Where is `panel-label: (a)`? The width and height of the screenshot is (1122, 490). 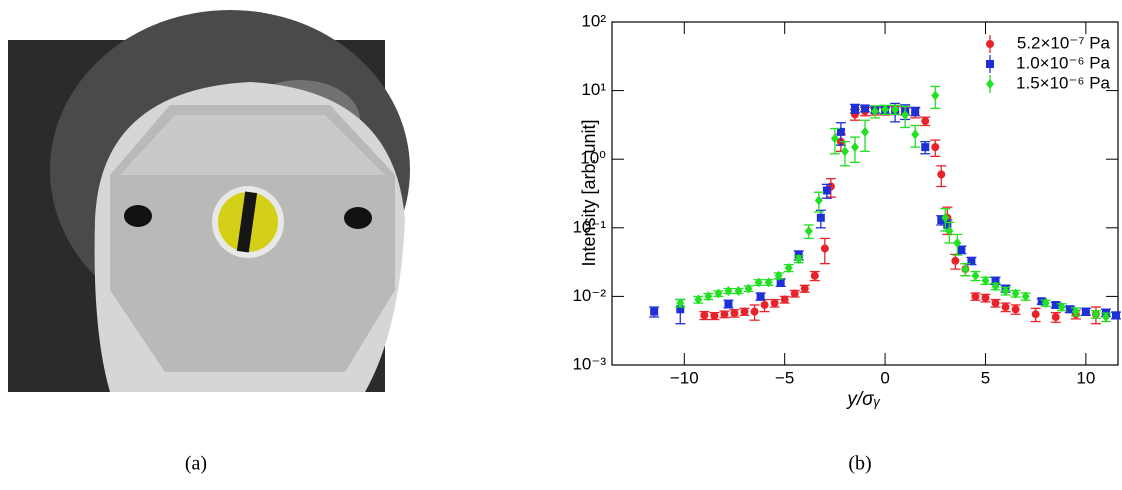 panel-label: (a) is located at coordinates (196, 464).